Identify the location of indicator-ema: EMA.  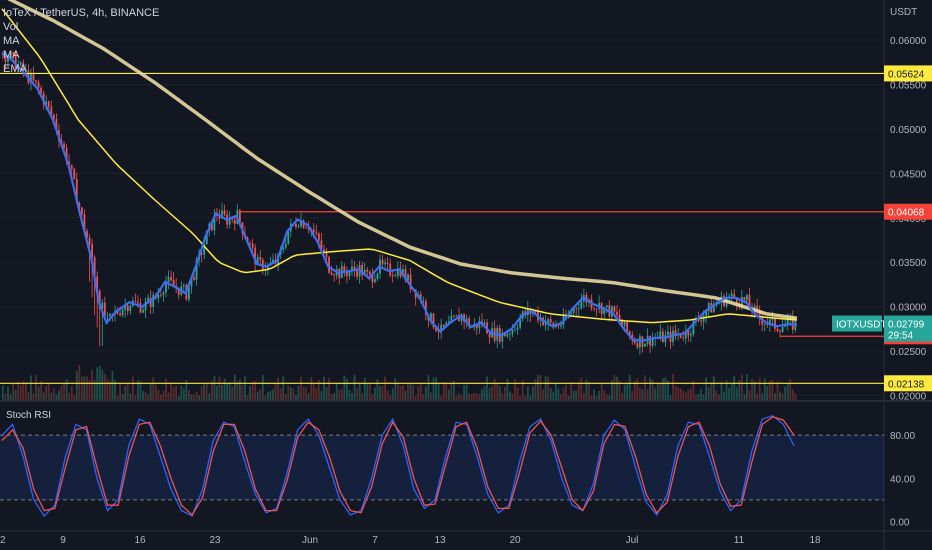
(15, 69).